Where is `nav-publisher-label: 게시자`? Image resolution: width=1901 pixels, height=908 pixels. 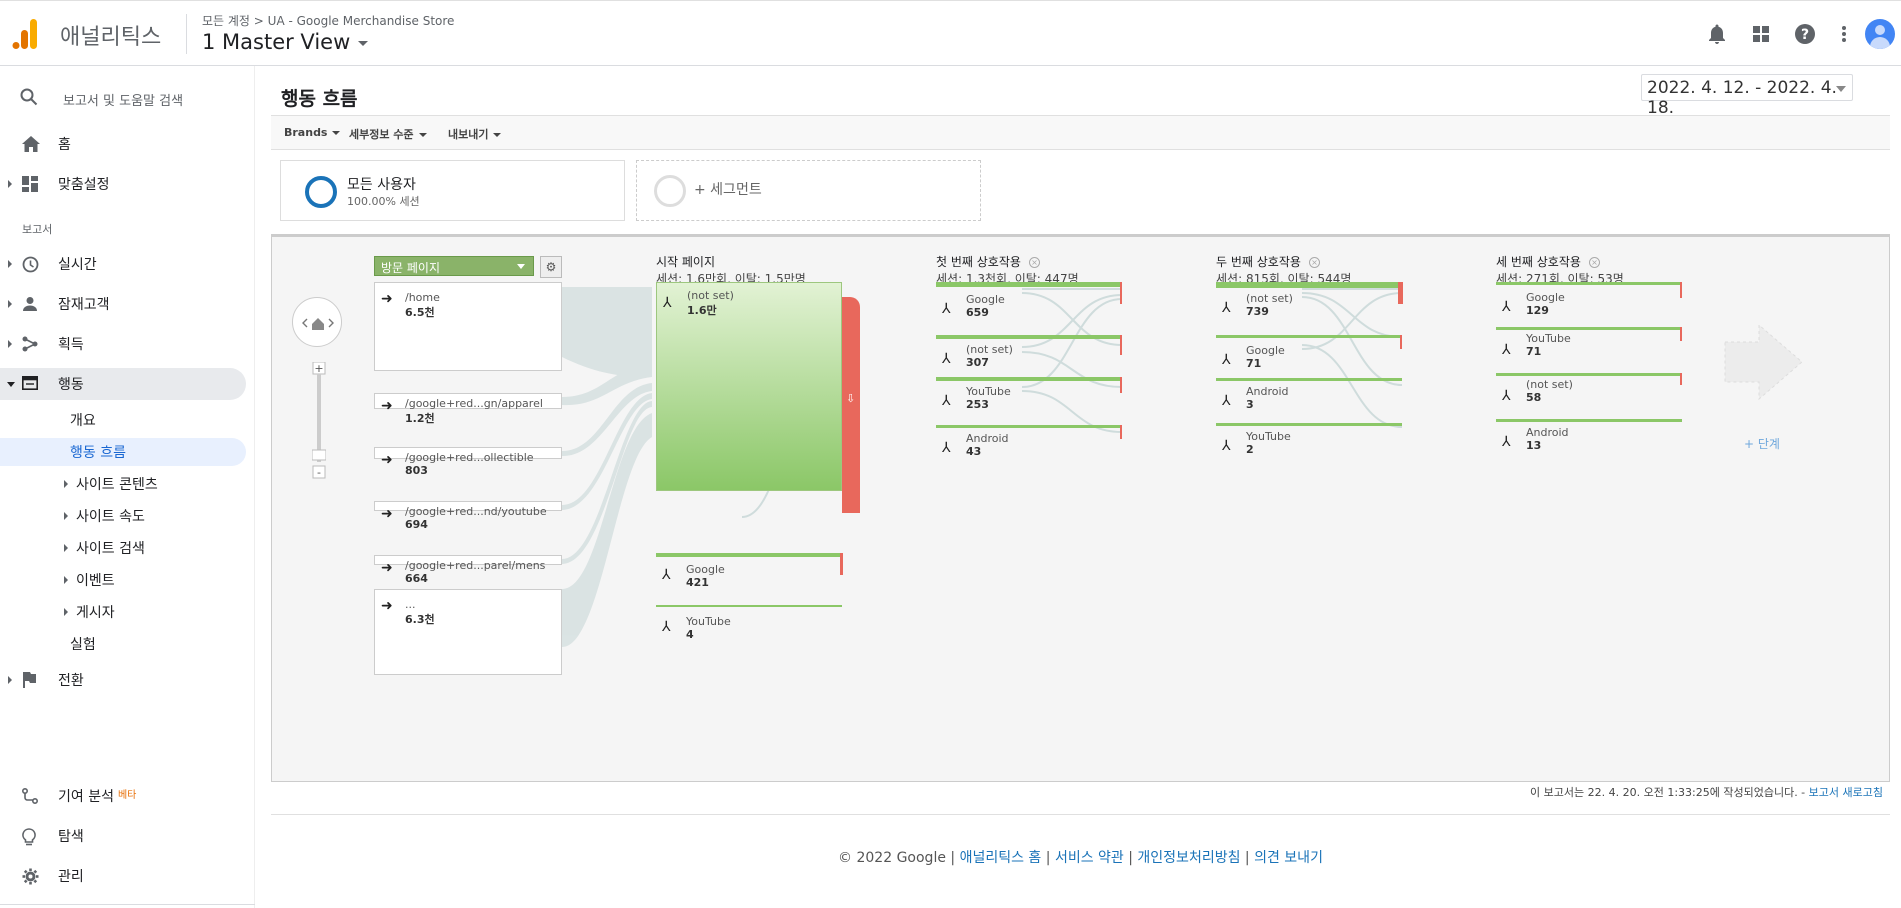
nav-publisher-label: 게시자 is located at coordinates (95, 613).